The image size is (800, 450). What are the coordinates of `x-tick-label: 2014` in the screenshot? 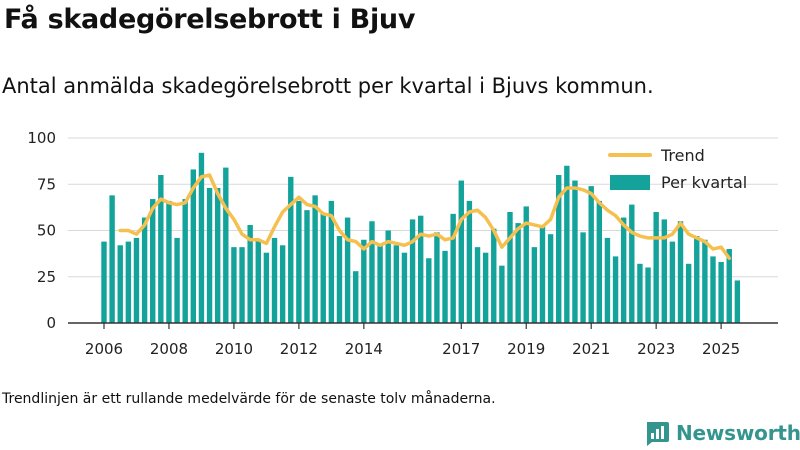 It's located at (364, 349).